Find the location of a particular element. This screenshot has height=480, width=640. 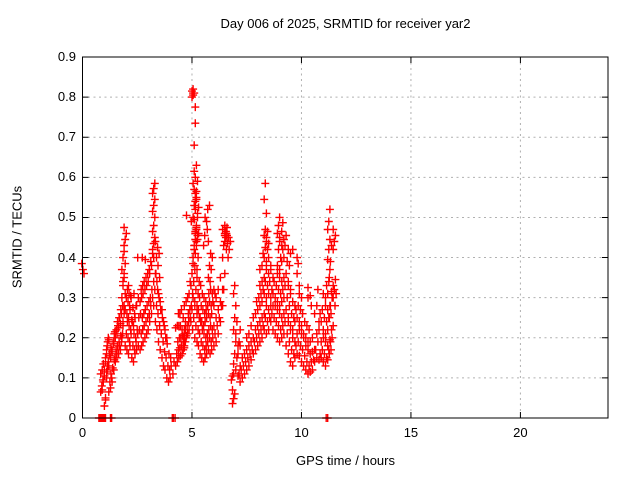

y-tick-label: 0 is located at coordinates (72, 417).